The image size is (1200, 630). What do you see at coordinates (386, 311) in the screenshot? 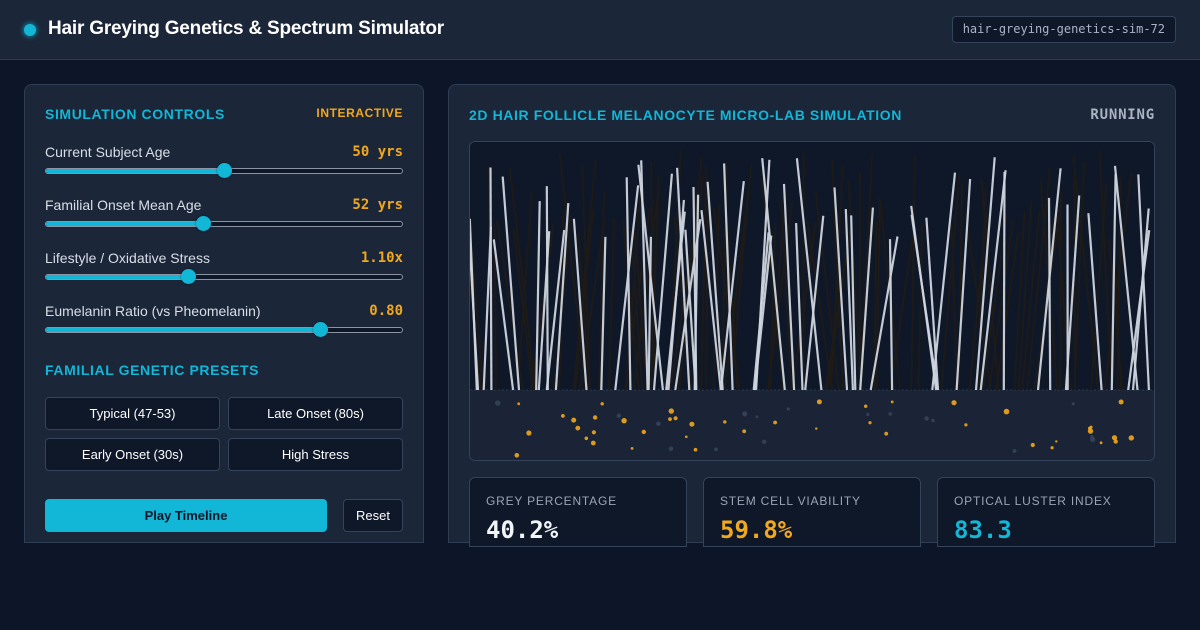
I see `slider-value: 0.80` at bounding box center [386, 311].